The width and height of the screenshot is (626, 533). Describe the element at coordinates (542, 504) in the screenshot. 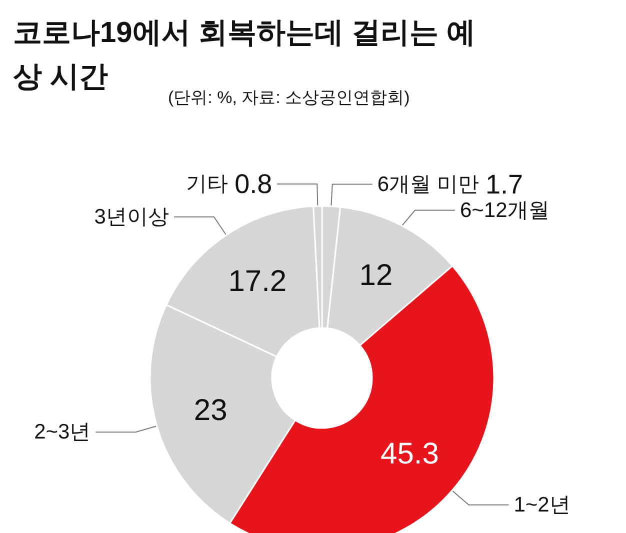

I see `slice-label: 1~2년` at that location.